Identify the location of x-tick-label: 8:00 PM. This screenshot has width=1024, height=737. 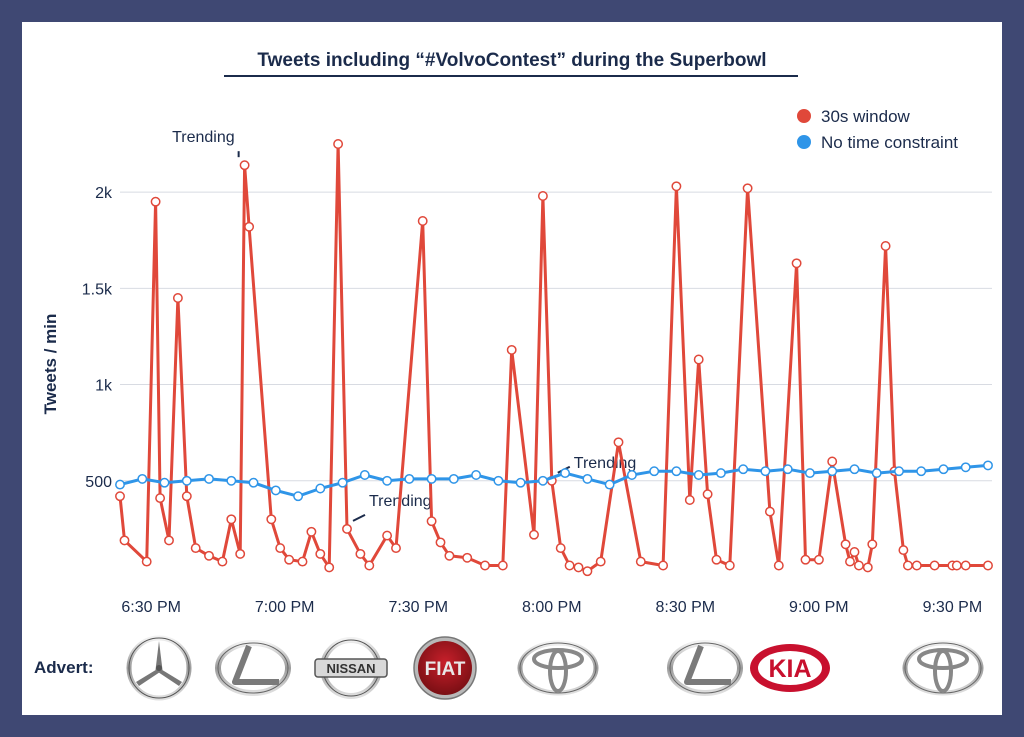
(552, 607).